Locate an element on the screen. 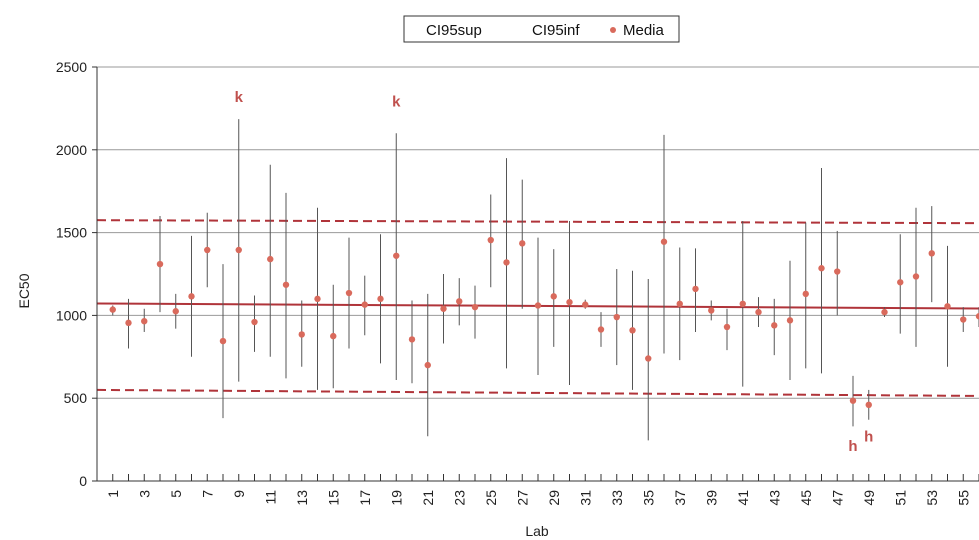 The image size is (979, 540). legend: CI95sup CI95inf Media is located at coordinates (541, 29).